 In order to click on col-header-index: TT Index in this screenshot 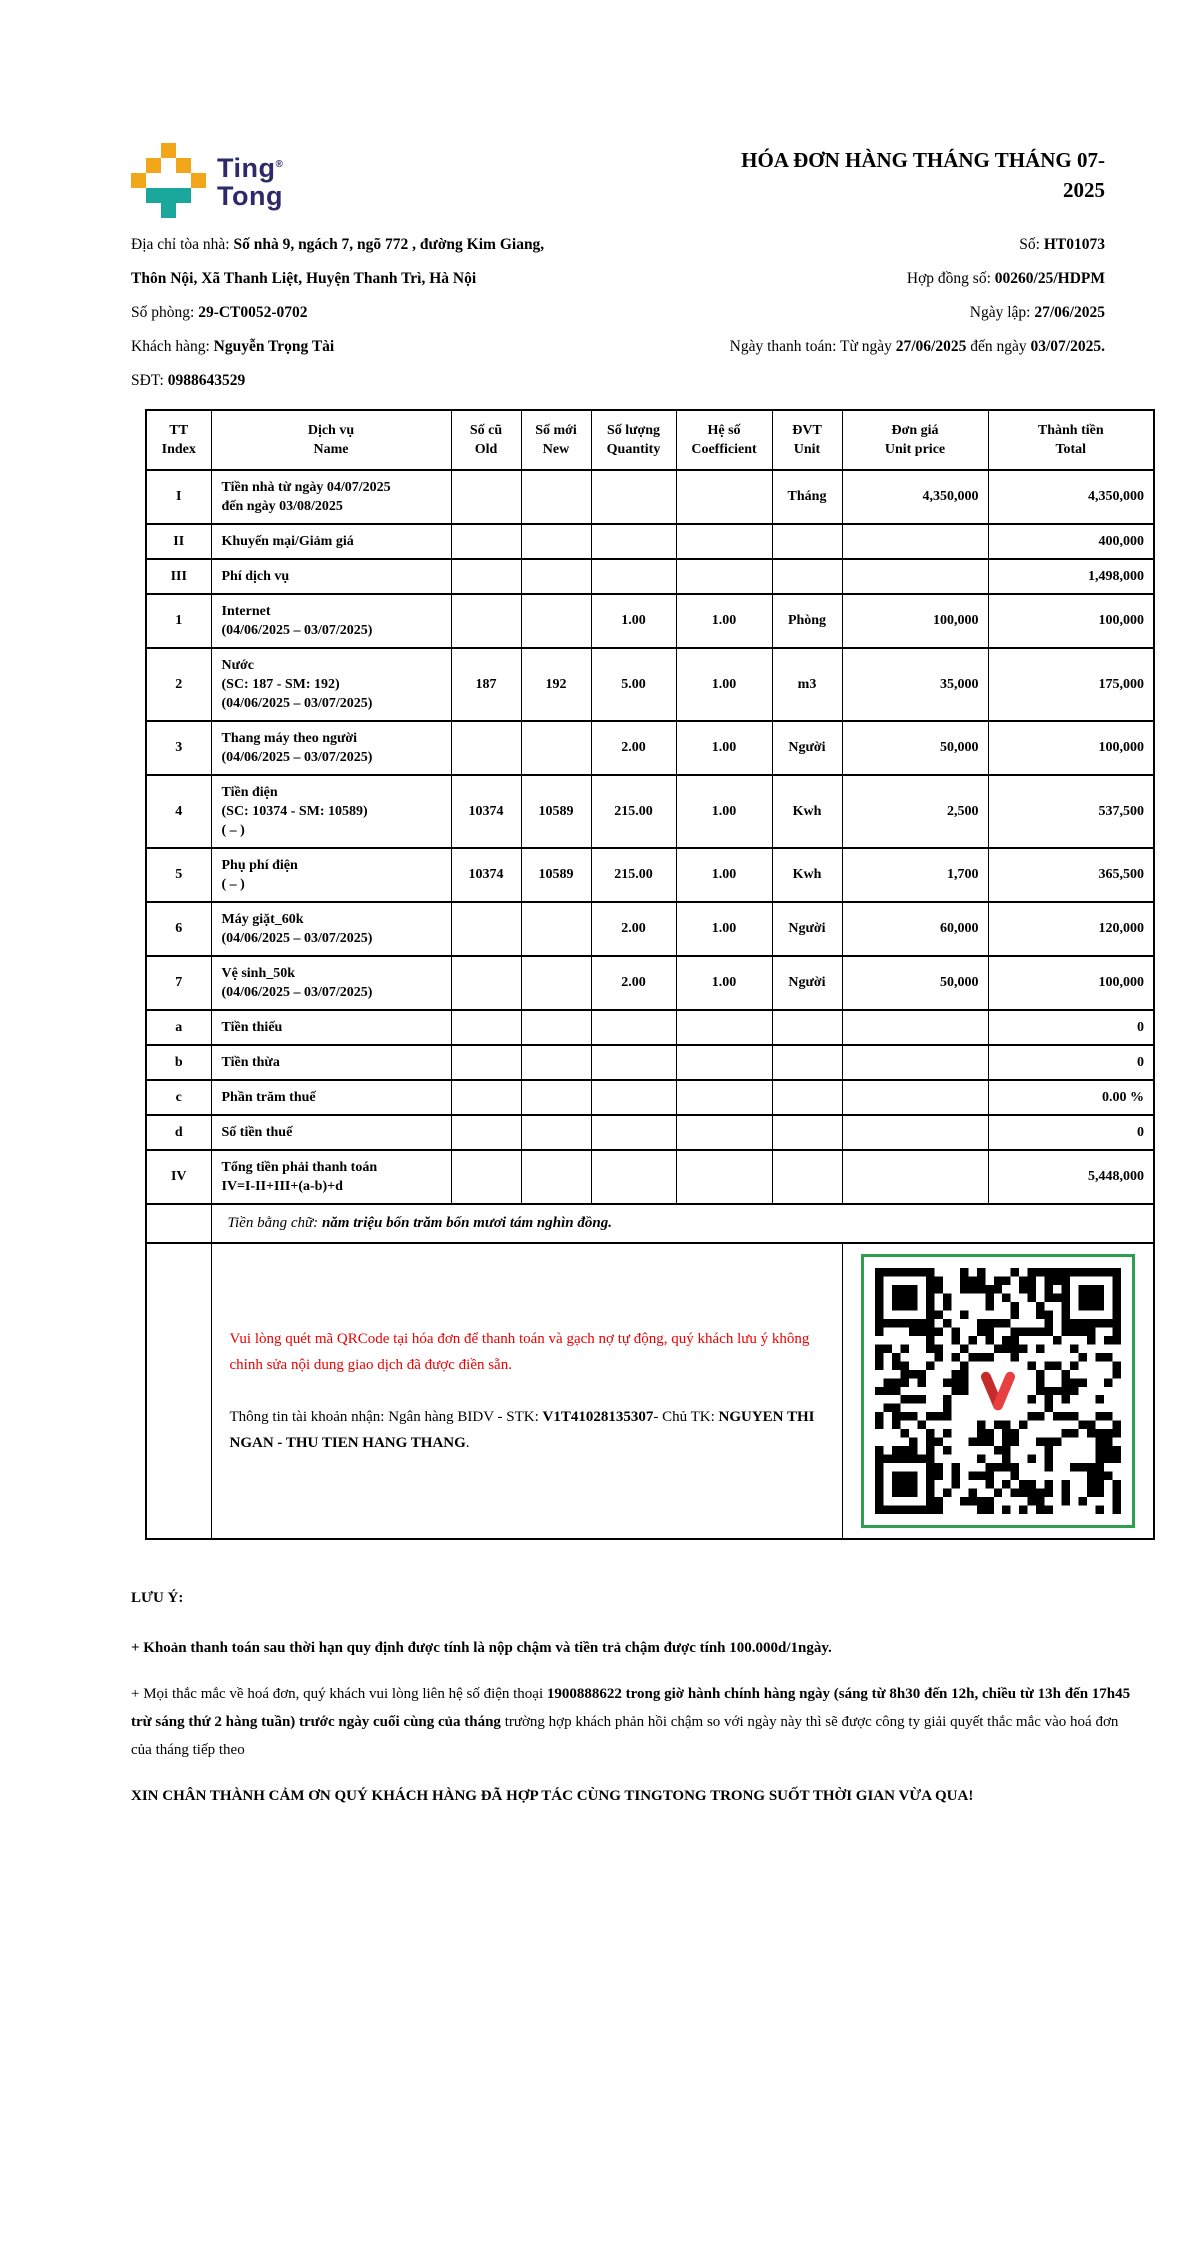, I will do `click(178, 440)`.